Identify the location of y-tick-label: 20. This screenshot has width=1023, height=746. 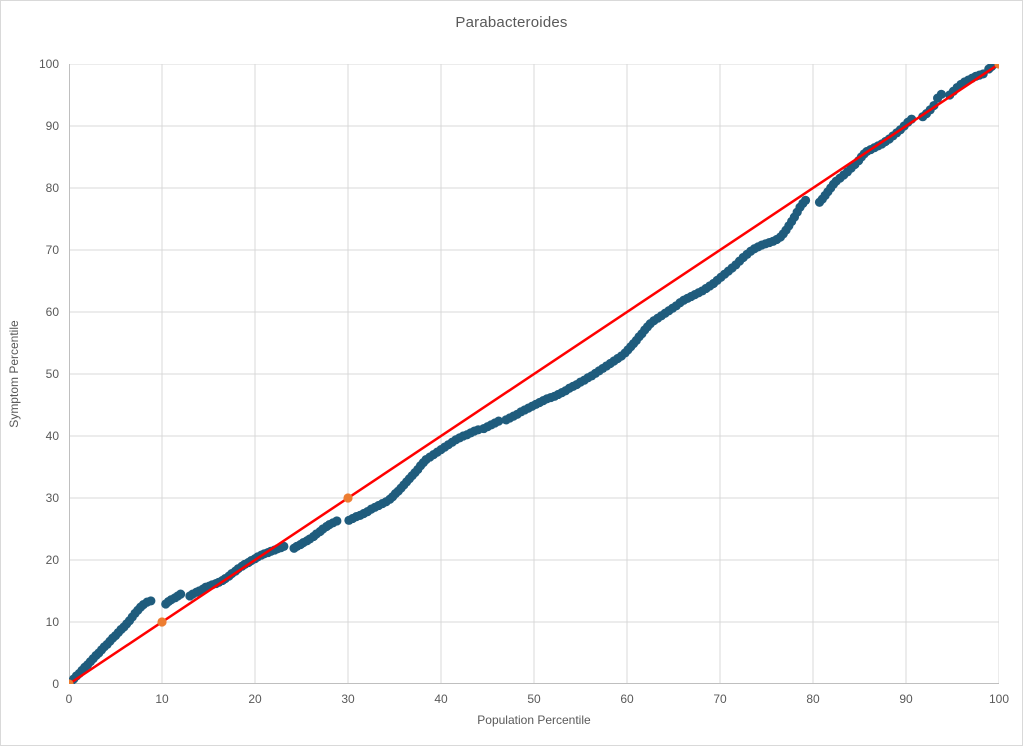
(52, 560).